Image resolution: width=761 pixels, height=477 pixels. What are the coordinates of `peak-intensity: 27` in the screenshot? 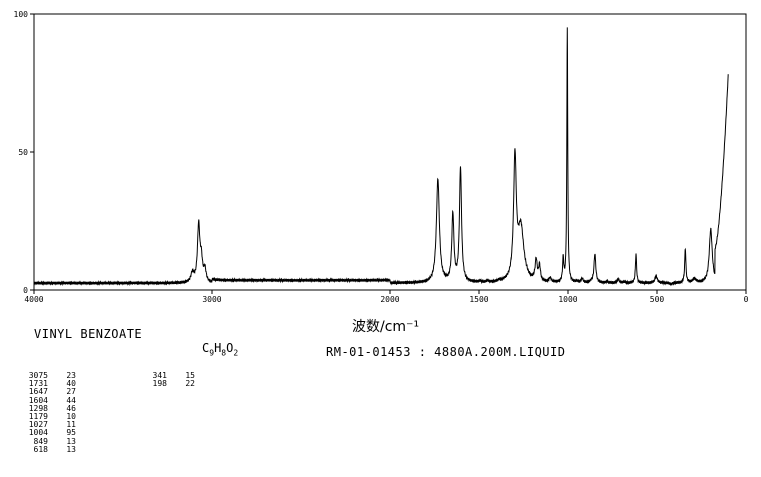 It's located at (71, 392).